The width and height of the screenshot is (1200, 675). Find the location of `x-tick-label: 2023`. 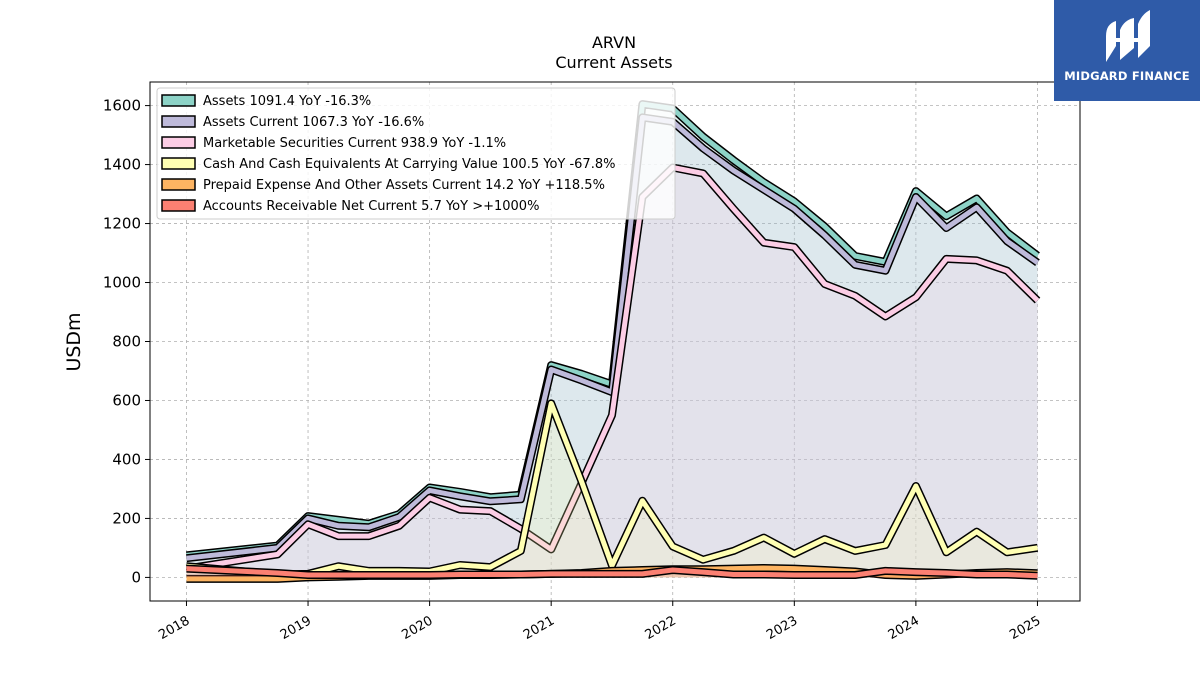

x-tick-label: 2023 is located at coordinates (782, 628).